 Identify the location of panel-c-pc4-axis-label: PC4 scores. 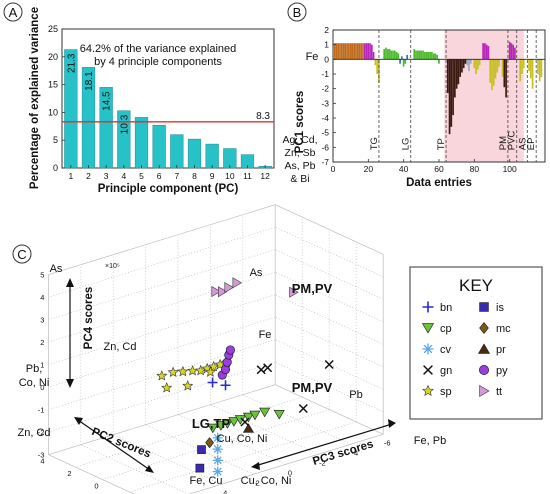
(89, 318).